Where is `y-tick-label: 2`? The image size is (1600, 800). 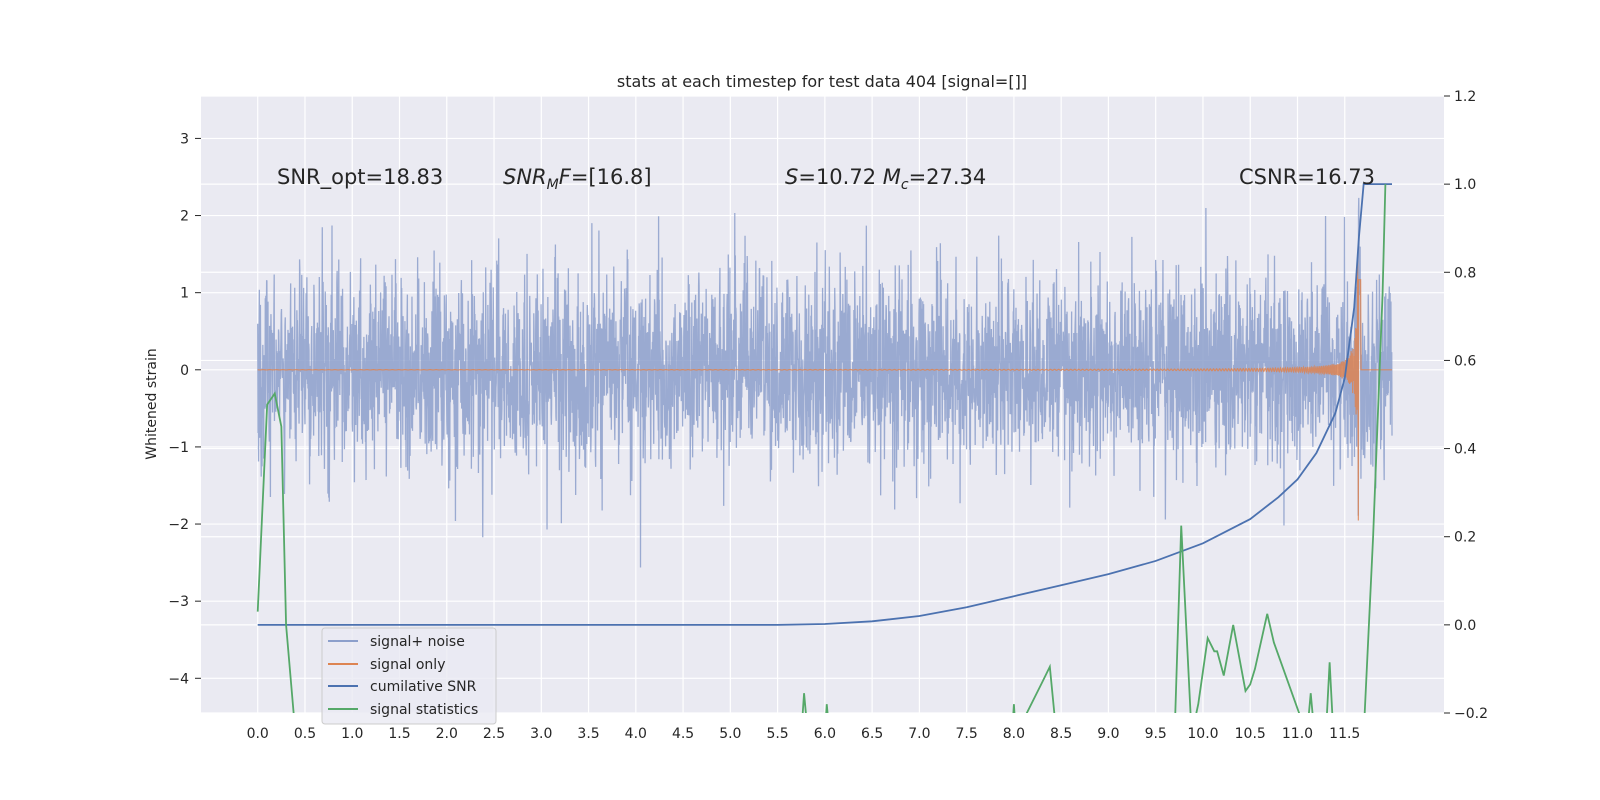 y-tick-label: 2 is located at coordinates (184, 217).